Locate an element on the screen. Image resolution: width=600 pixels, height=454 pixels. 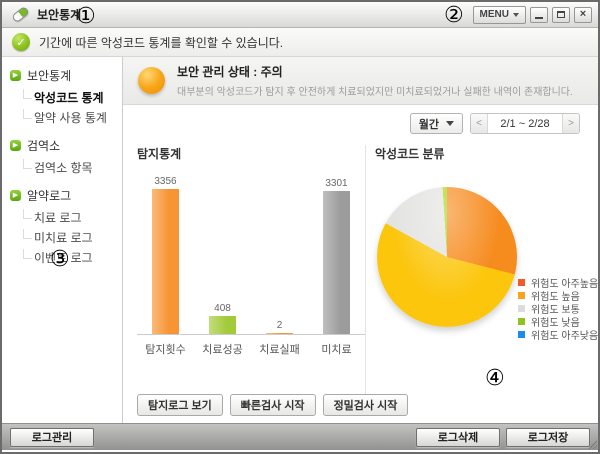
legend-item: 위험도 낮음 is located at coordinates (558, 322).